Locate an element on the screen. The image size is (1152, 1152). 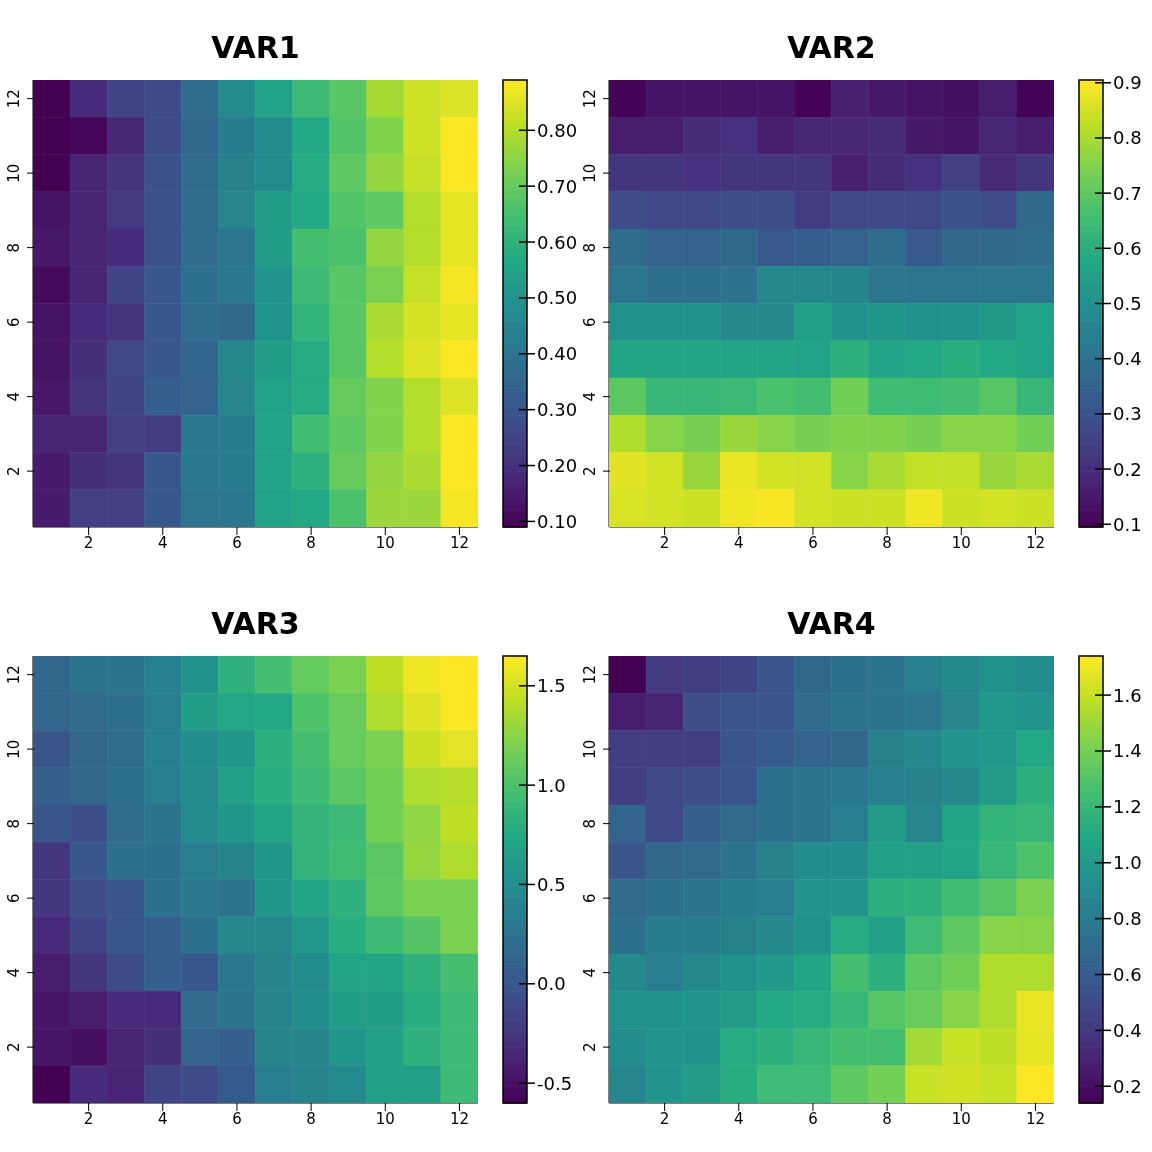
color-bar-label: 1.2 is located at coordinates (1127, 807).